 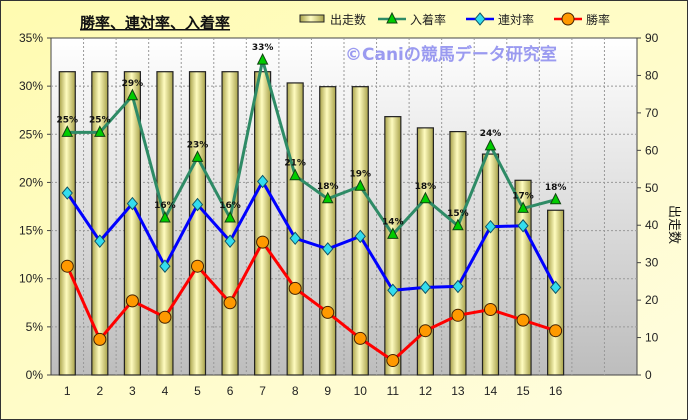 I want to click on x-tick-label: 6, so click(x=230, y=391).